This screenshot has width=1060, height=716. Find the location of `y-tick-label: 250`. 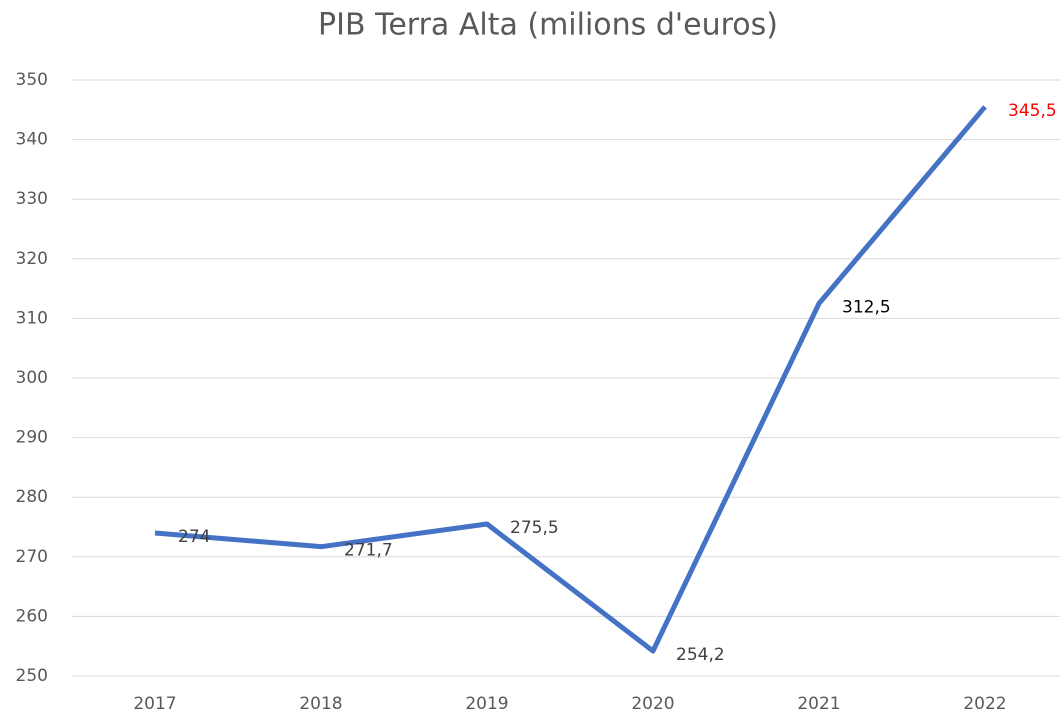

y-tick-label: 250 is located at coordinates (32, 676).